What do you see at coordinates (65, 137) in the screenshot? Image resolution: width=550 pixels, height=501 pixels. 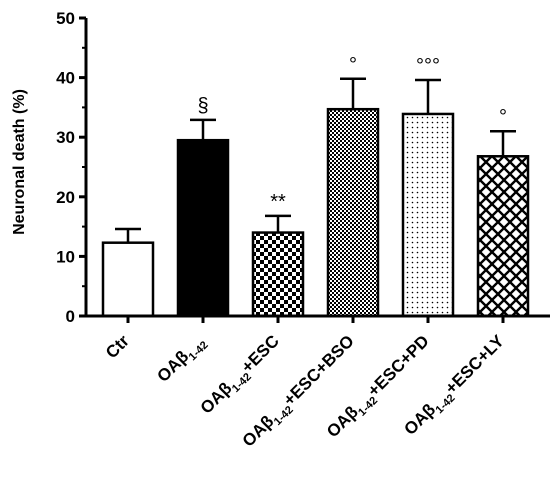 I see `y-tick-label: 30` at bounding box center [65, 137].